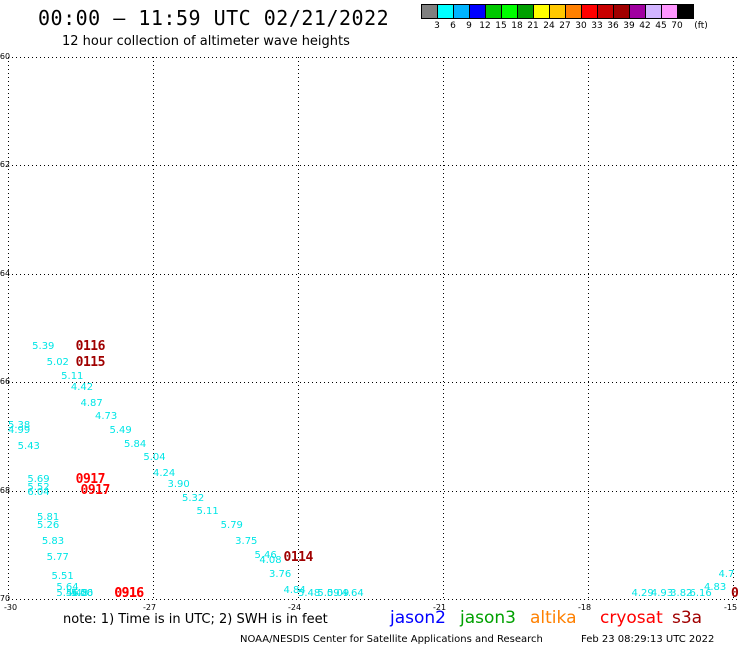 Image resolution: width=740 pixels, height=650 pixels. I want to click on swh-value: 5.51, so click(62, 577).